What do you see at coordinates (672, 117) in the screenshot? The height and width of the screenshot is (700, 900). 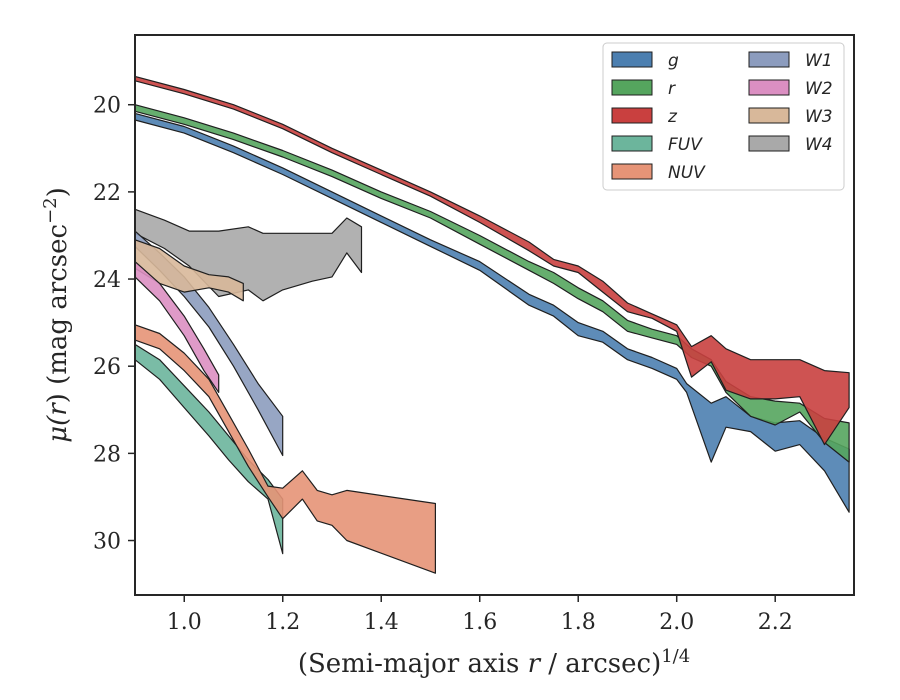 I see `legend-label-z: z` at bounding box center [672, 117].